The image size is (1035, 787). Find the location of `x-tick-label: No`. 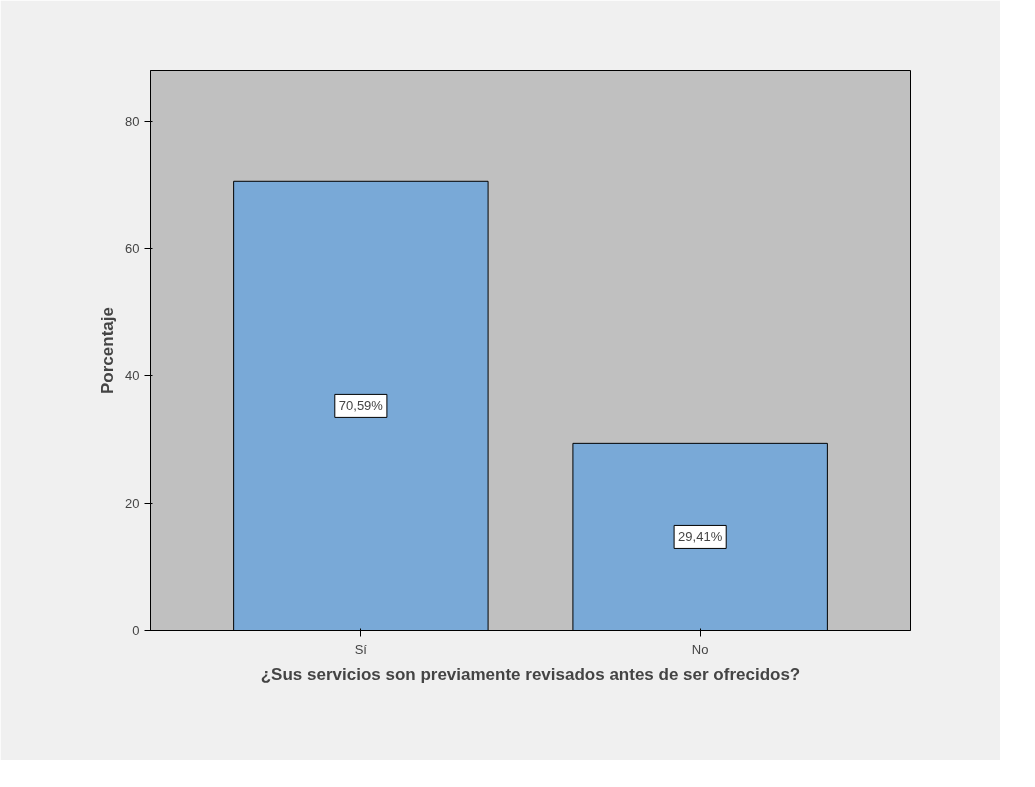

x-tick-label: No is located at coordinates (700, 649).